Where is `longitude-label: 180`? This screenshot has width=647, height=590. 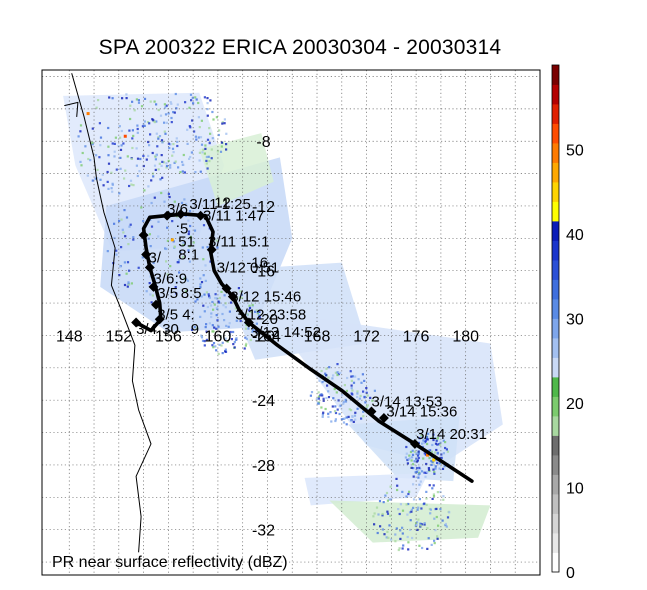
longitude-label: 180 is located at coordinates (465, 336).